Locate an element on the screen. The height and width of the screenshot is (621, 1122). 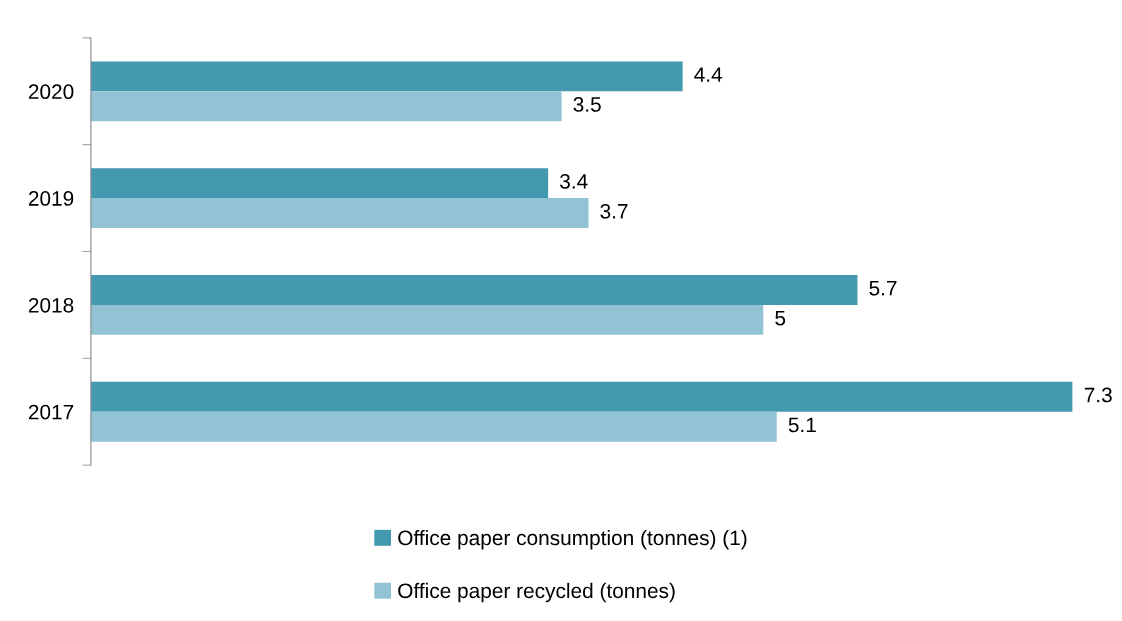
y-tick-label: 2018 is located at coordinates (51, 305).